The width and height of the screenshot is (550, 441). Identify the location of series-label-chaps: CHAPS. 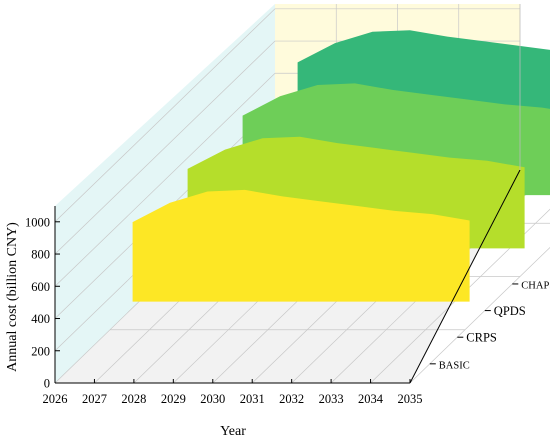
(535, 285).